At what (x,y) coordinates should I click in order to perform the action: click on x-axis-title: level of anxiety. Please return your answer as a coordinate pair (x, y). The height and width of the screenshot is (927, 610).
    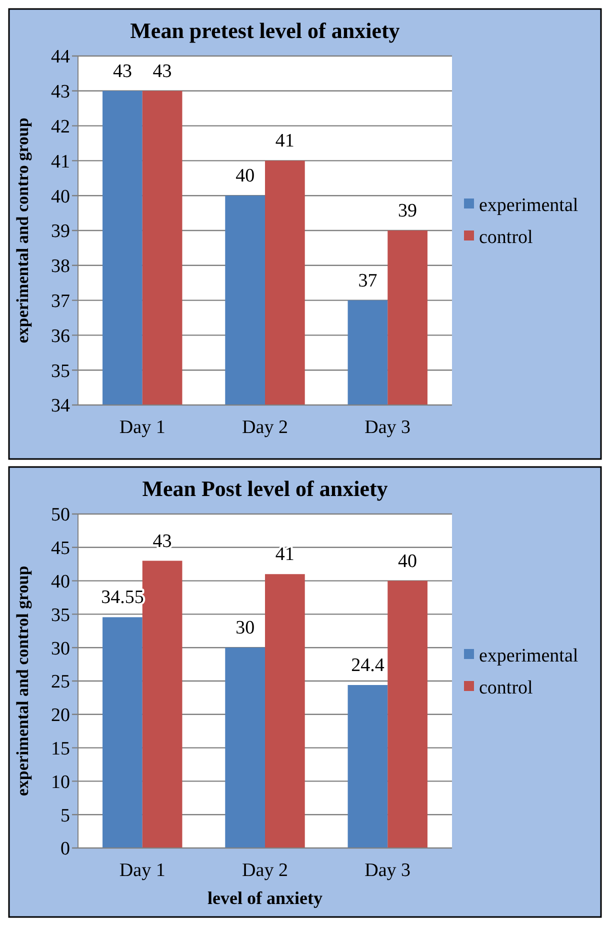
    Looking at the image, I should click on (265, 898).